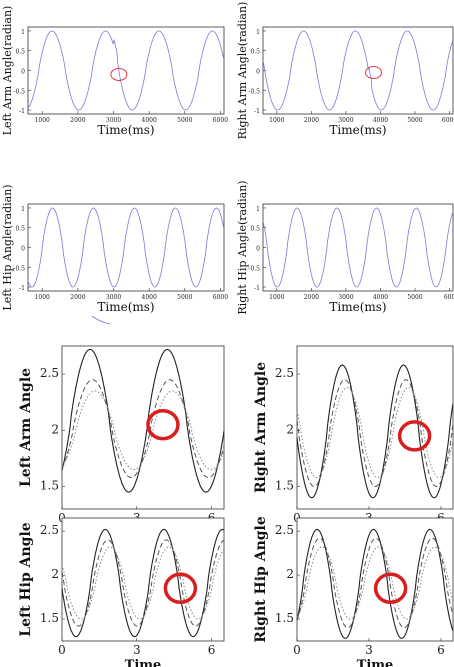 The width and height of the screenshot is (454, 667). I want to click on y-axis-label: Left Hip Angle, so click(26, 579).